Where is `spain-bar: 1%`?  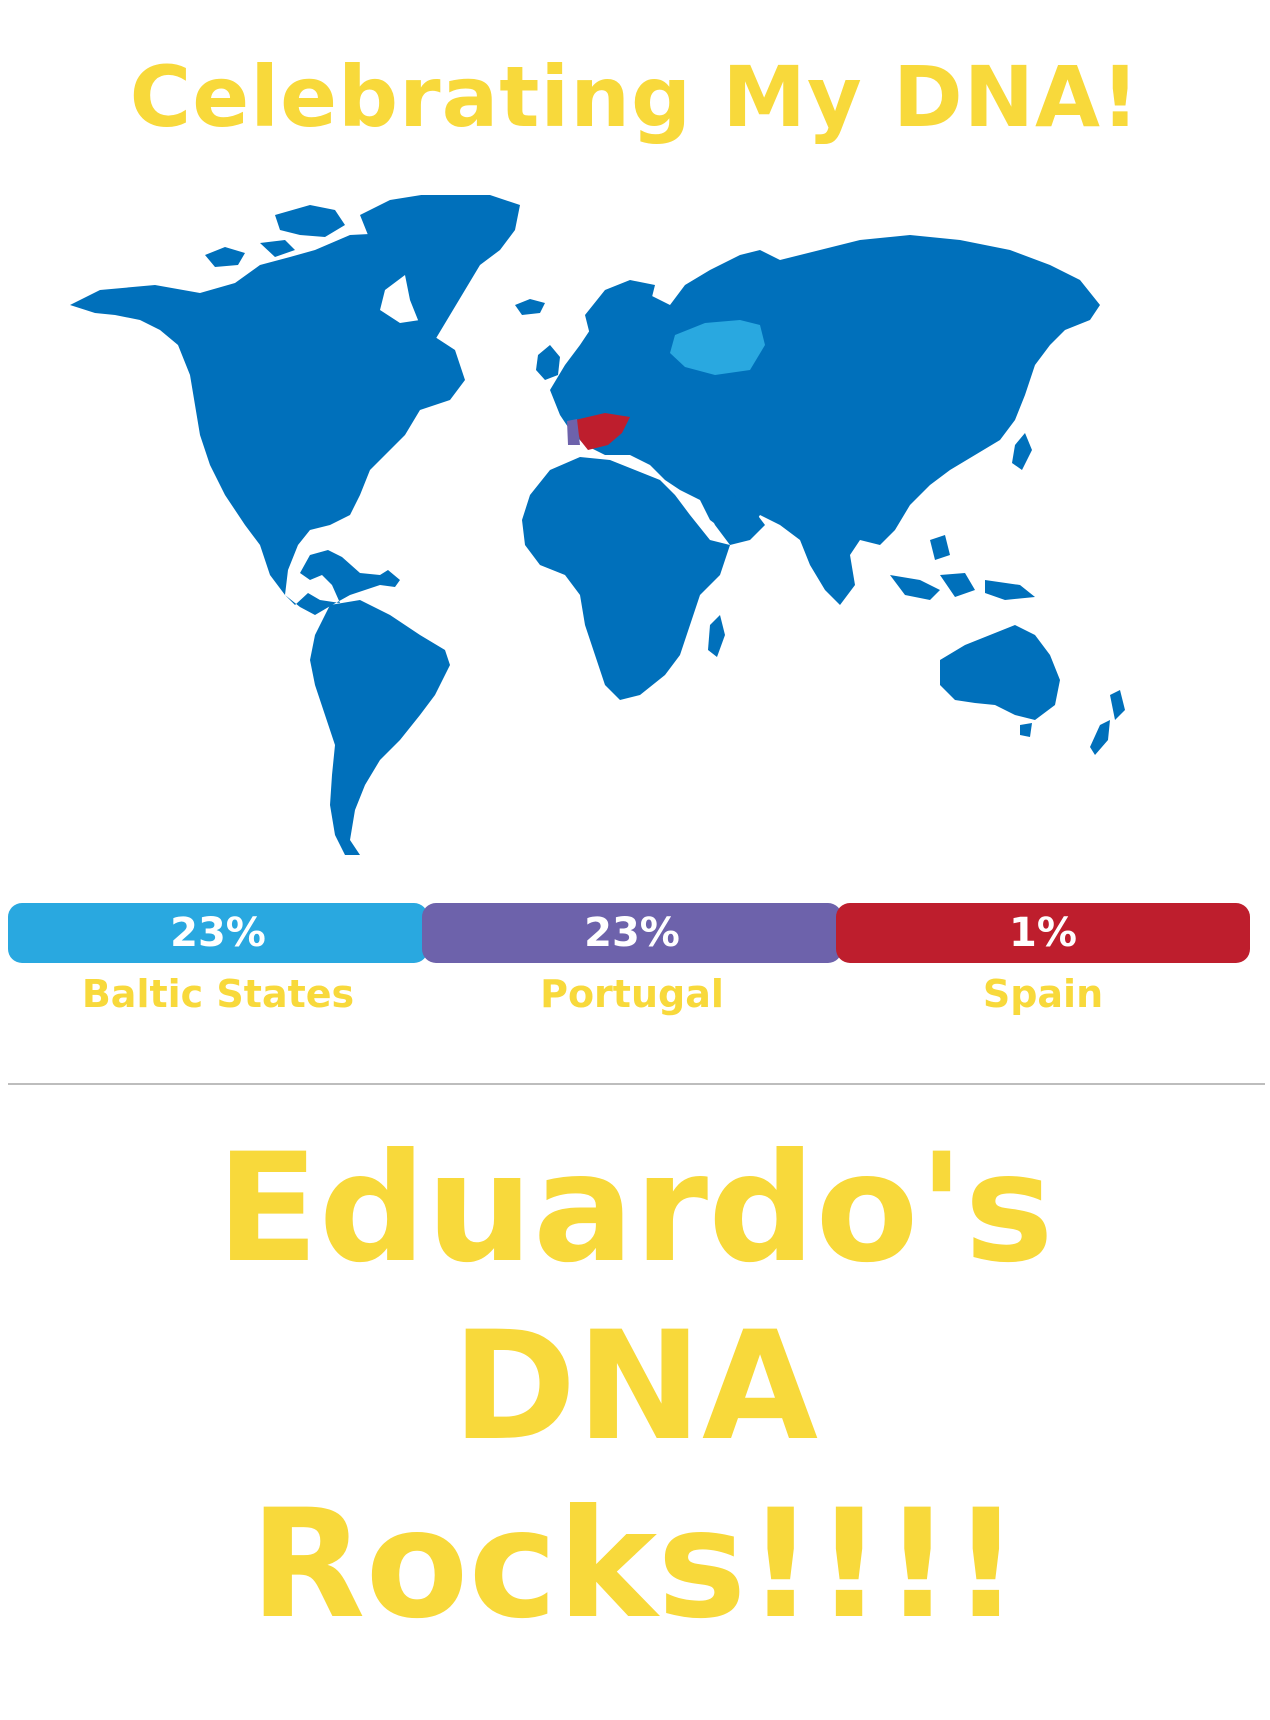 spain-bar: 1% is located at coordinates (1043, 933).